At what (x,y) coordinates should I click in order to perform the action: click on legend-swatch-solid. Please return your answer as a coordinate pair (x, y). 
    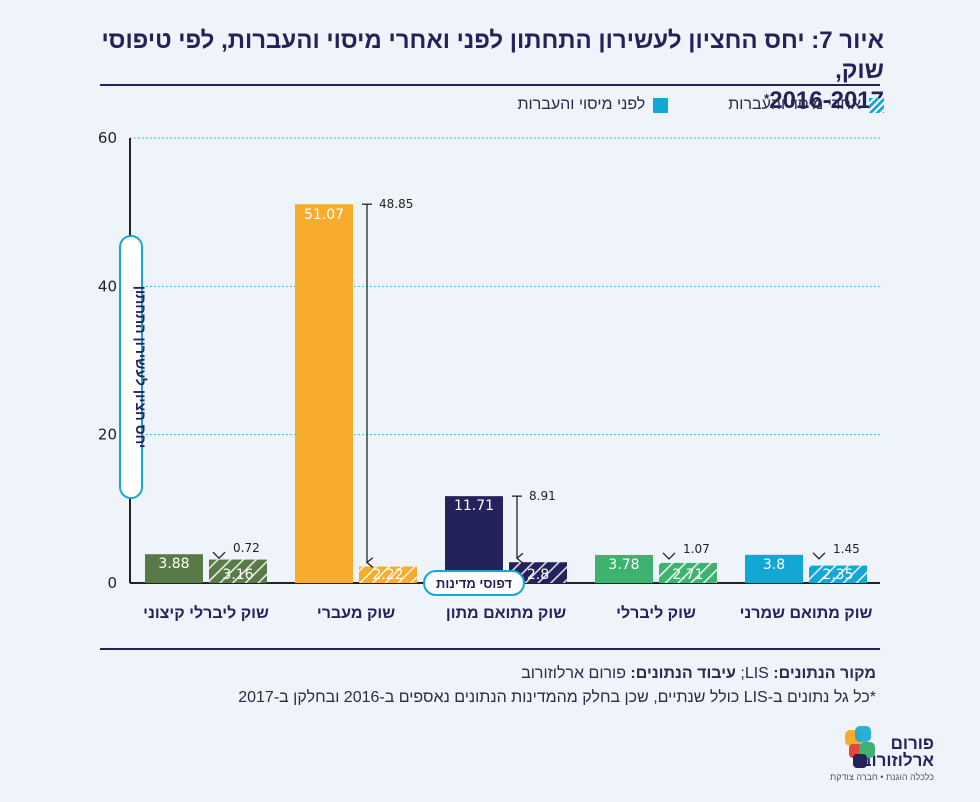
    Looking at the image, I should click on (661, 105).